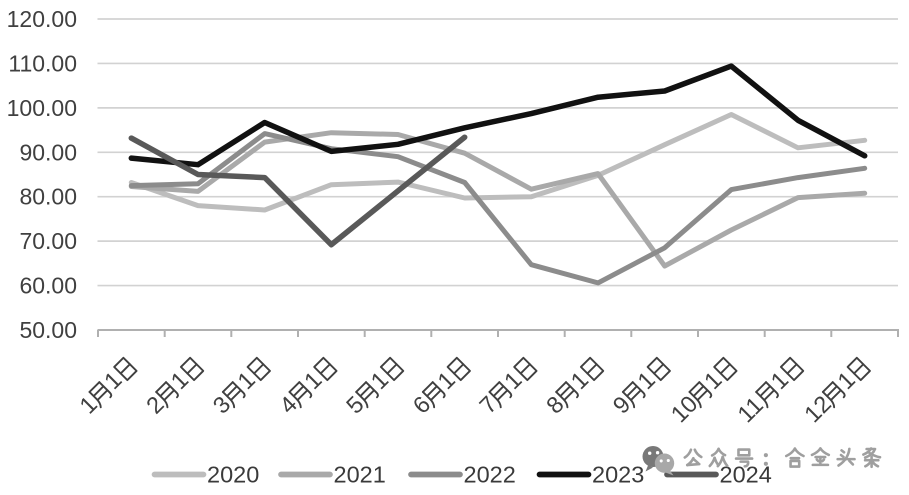 The height and width of the screenshot is (495, 909). I want to click on svg-text: 120.00, so click(42, 19).